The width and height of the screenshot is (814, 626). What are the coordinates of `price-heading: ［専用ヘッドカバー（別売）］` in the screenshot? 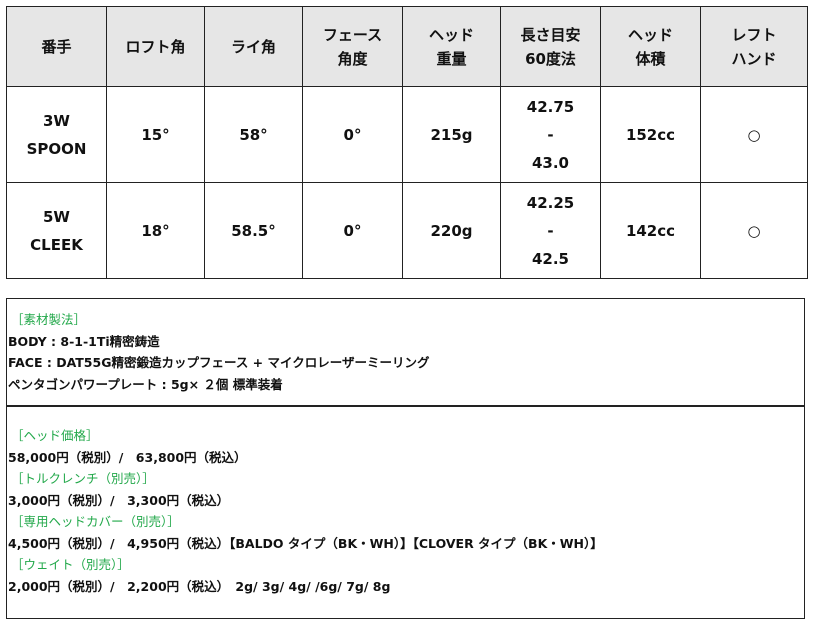 It's located at (95, 521).